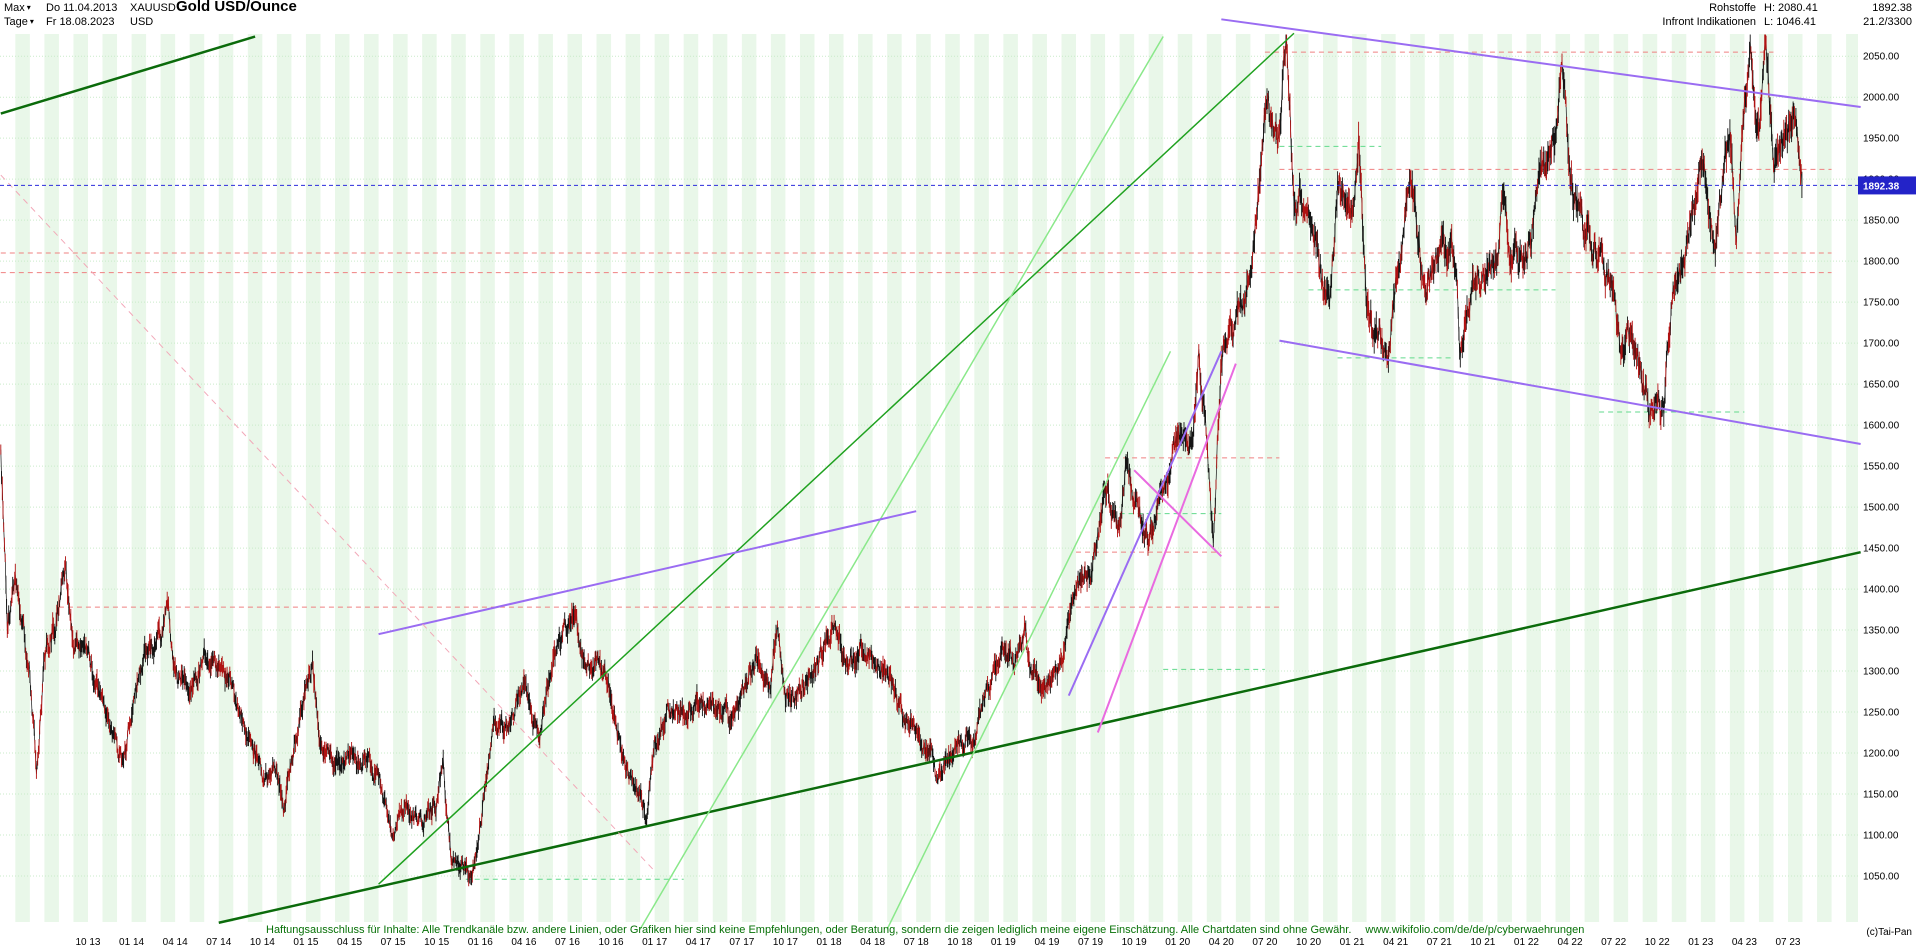  What do you see at coordinates (393, 942) in the screenshot?
I see `date-axis-tick: 07 15` at bounding box center [393, 942].